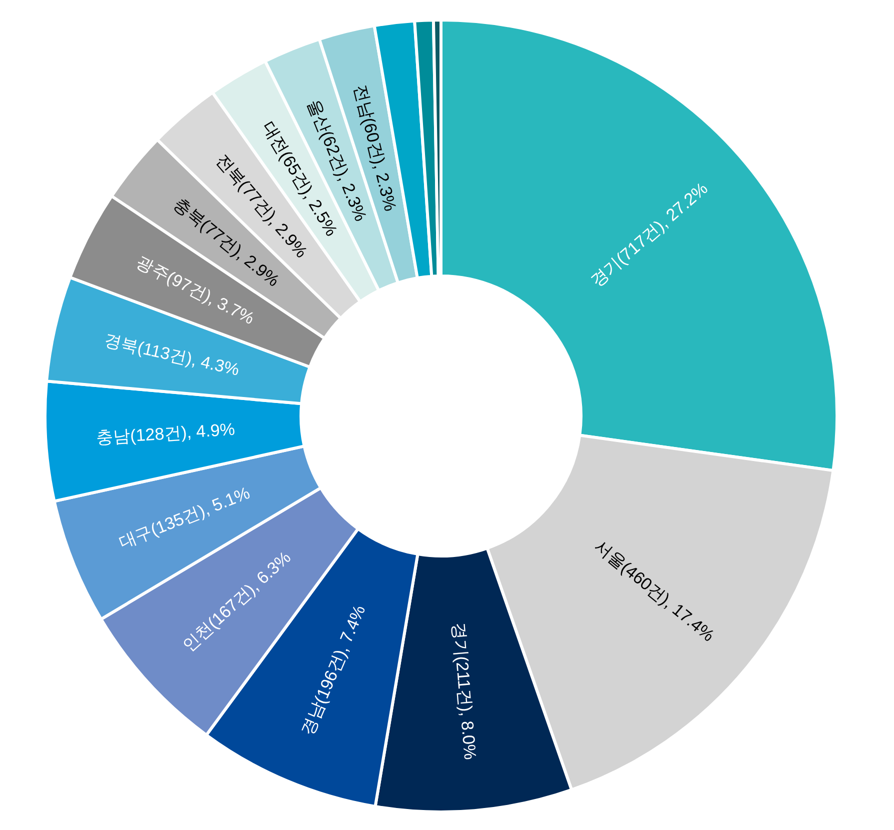  I want to click on slice-label: 충남(128건), 4.9%, so click(166, 434).